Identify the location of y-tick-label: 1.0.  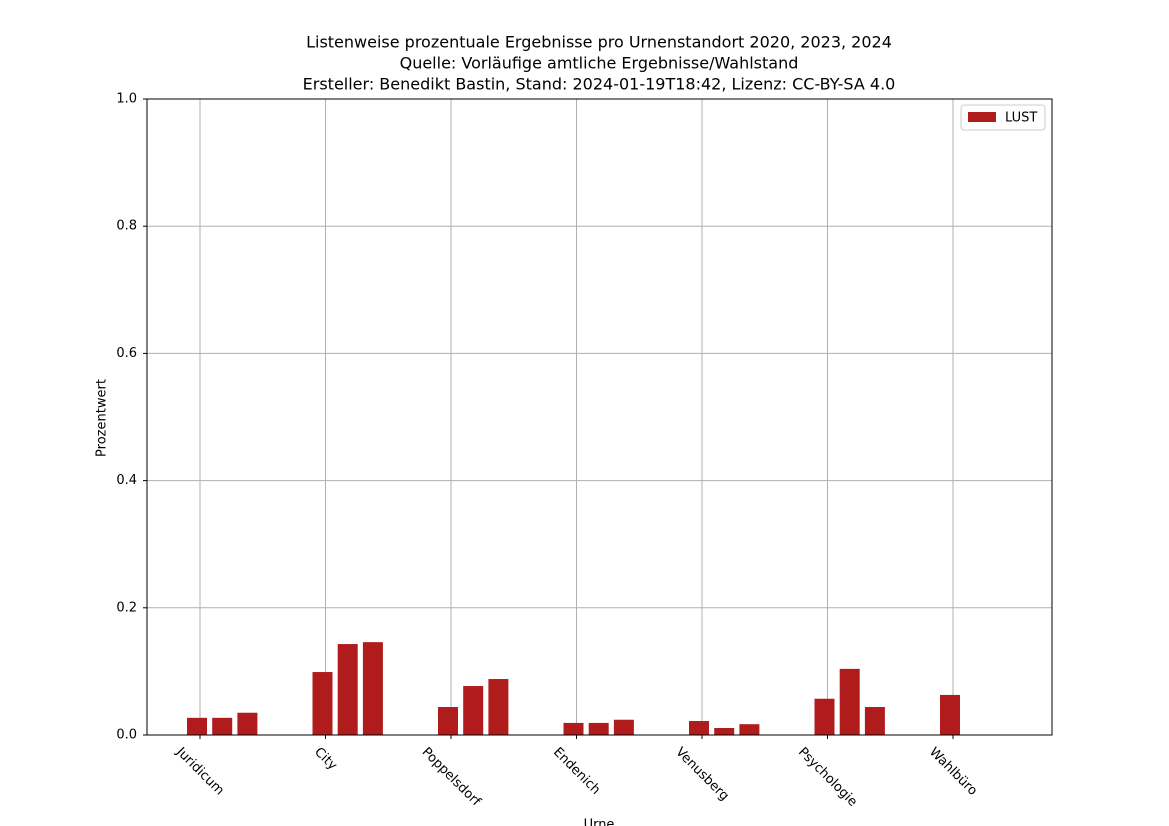
(126, 99).